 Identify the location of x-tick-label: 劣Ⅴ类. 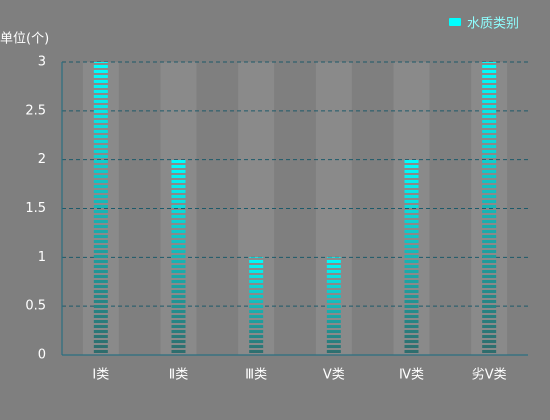
(489, 375).